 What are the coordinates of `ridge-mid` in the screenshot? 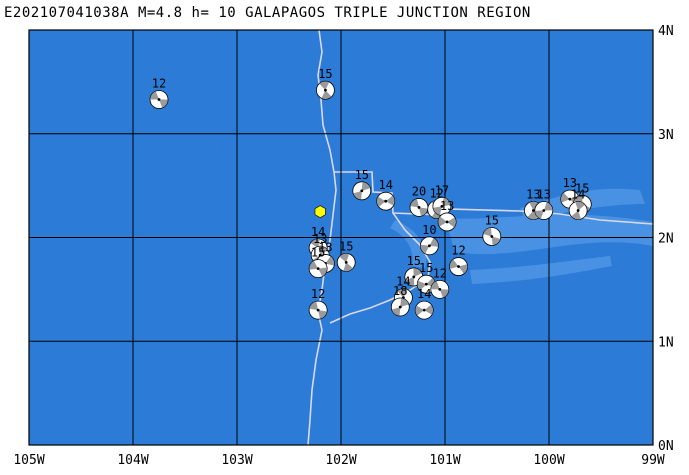 It's located at (408, 244).